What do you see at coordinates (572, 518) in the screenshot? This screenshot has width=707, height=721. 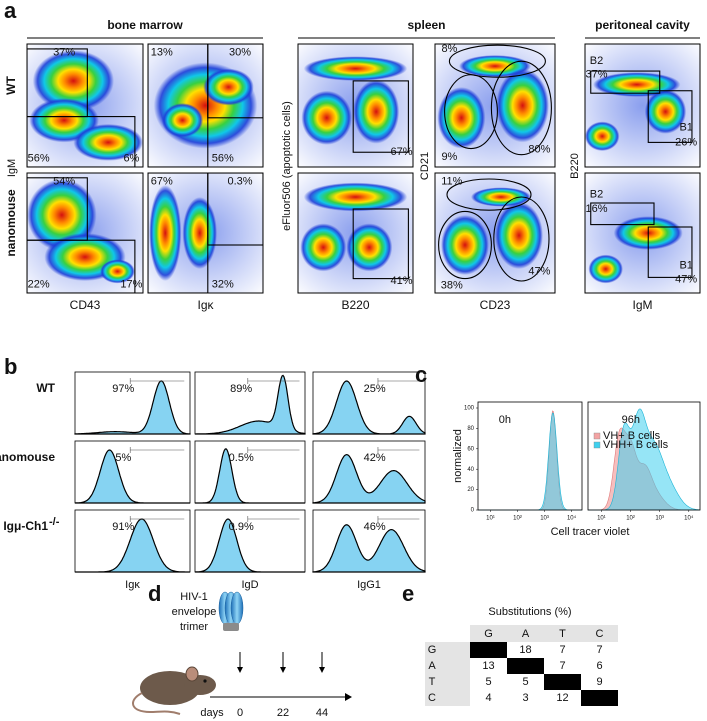 I see `x-tick-label: 10⁴` at bounding box center [572, 518].